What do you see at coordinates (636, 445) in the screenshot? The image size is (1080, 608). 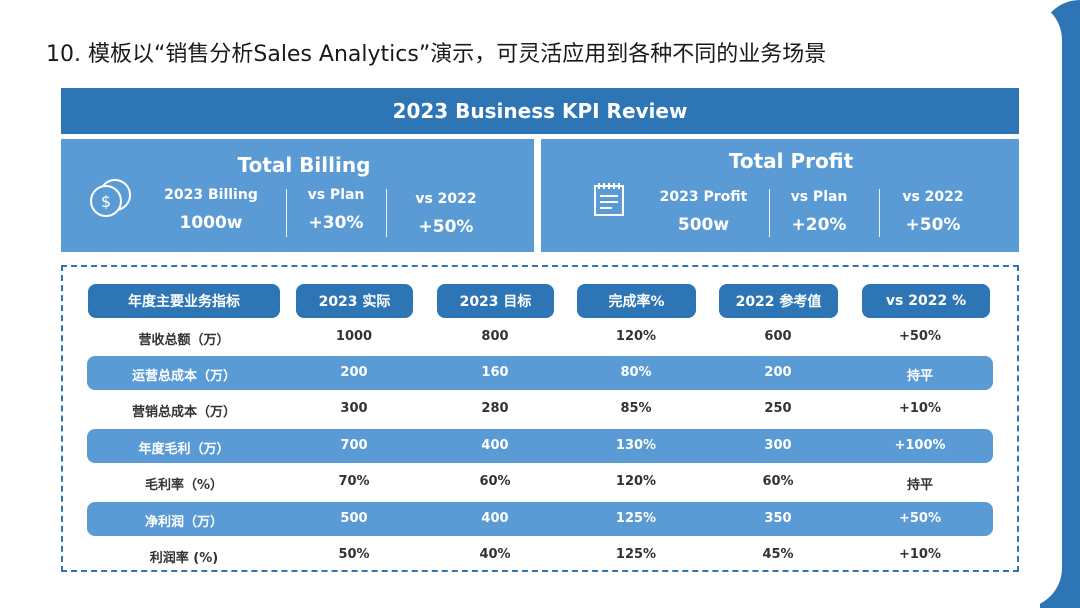 I see `table-cell: 130%` at bounding box center [636, 445].